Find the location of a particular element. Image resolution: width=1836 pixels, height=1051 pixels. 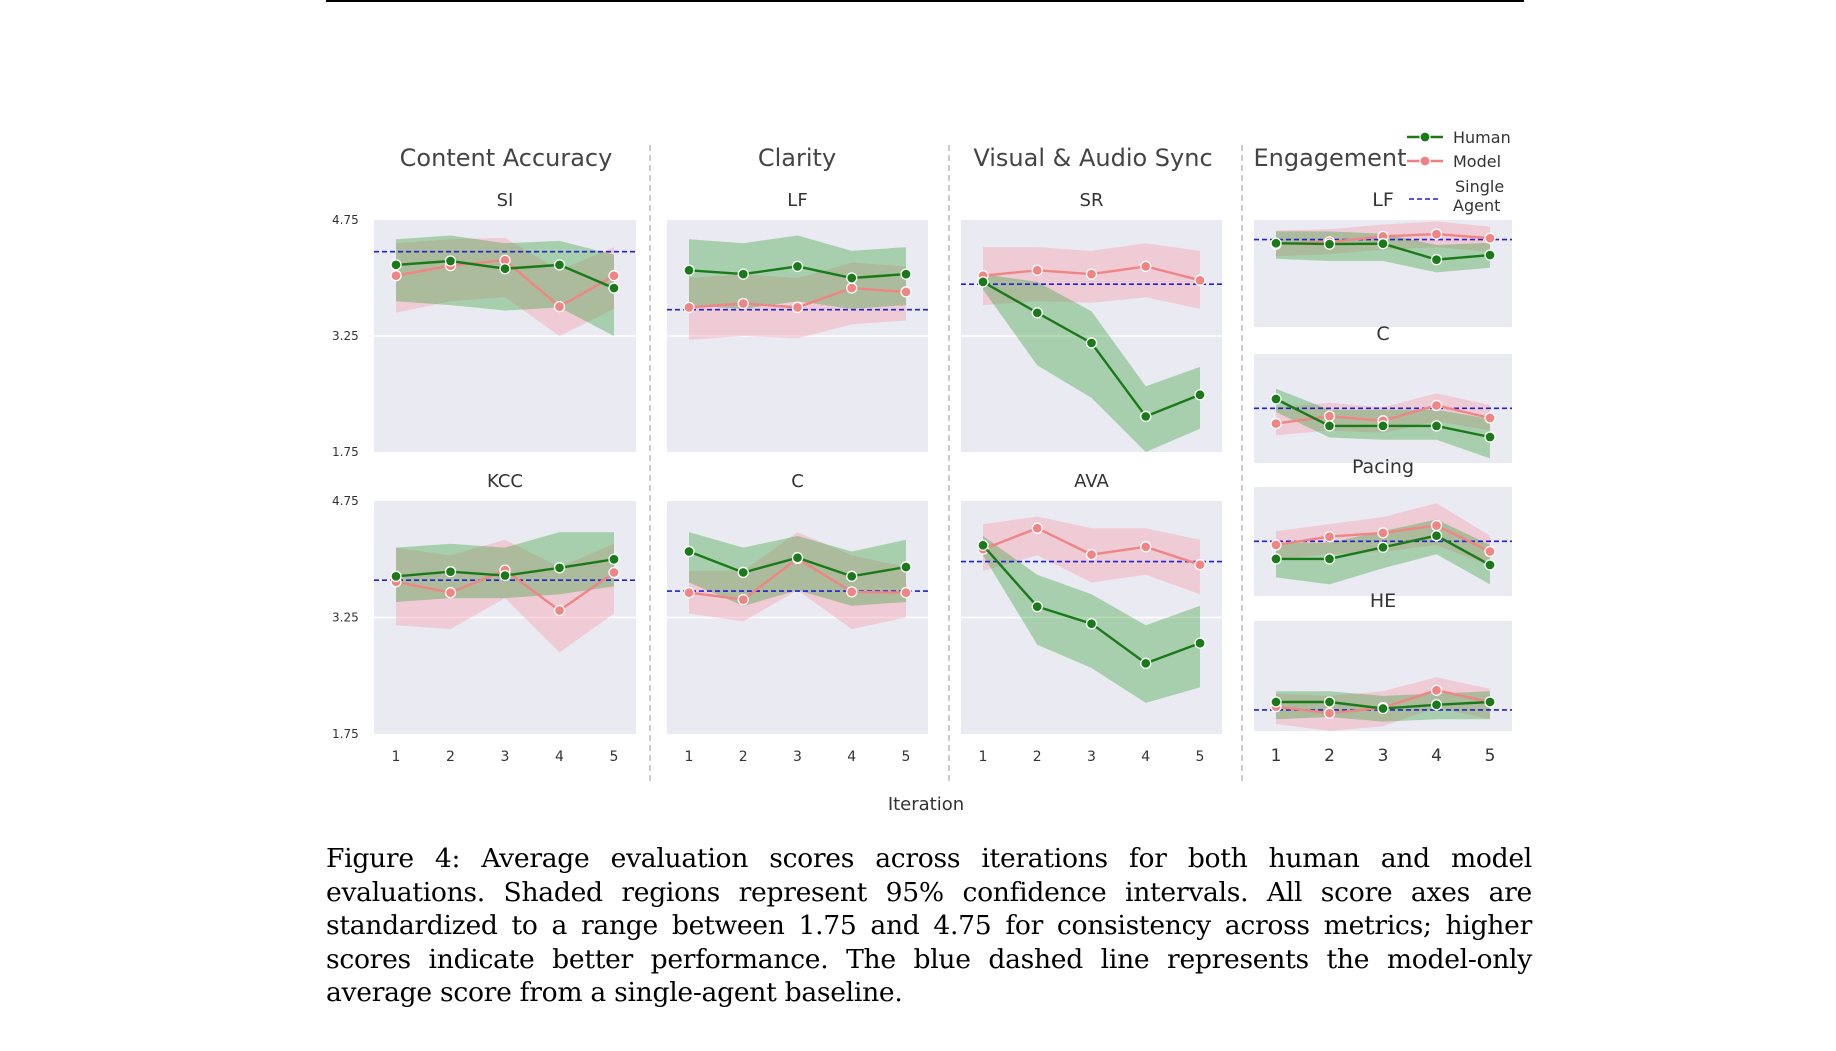

panel-title: Pacing is located at coordinates (1383, 467).